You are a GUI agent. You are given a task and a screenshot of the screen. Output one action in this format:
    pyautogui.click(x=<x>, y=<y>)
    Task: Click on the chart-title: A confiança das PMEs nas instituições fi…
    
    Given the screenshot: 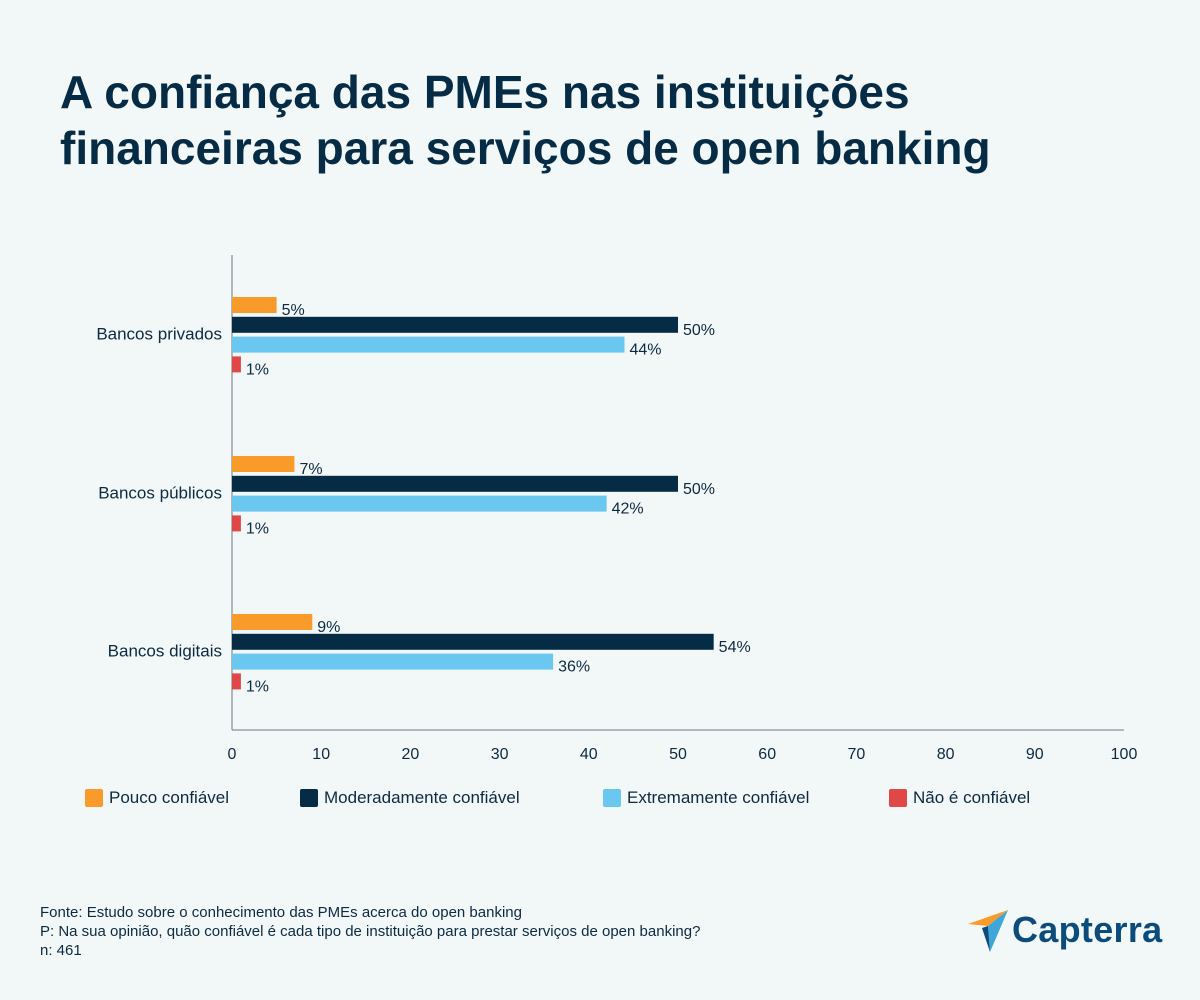 What is the action you would take?
    pyautogui.click(x=610, y=120)
    